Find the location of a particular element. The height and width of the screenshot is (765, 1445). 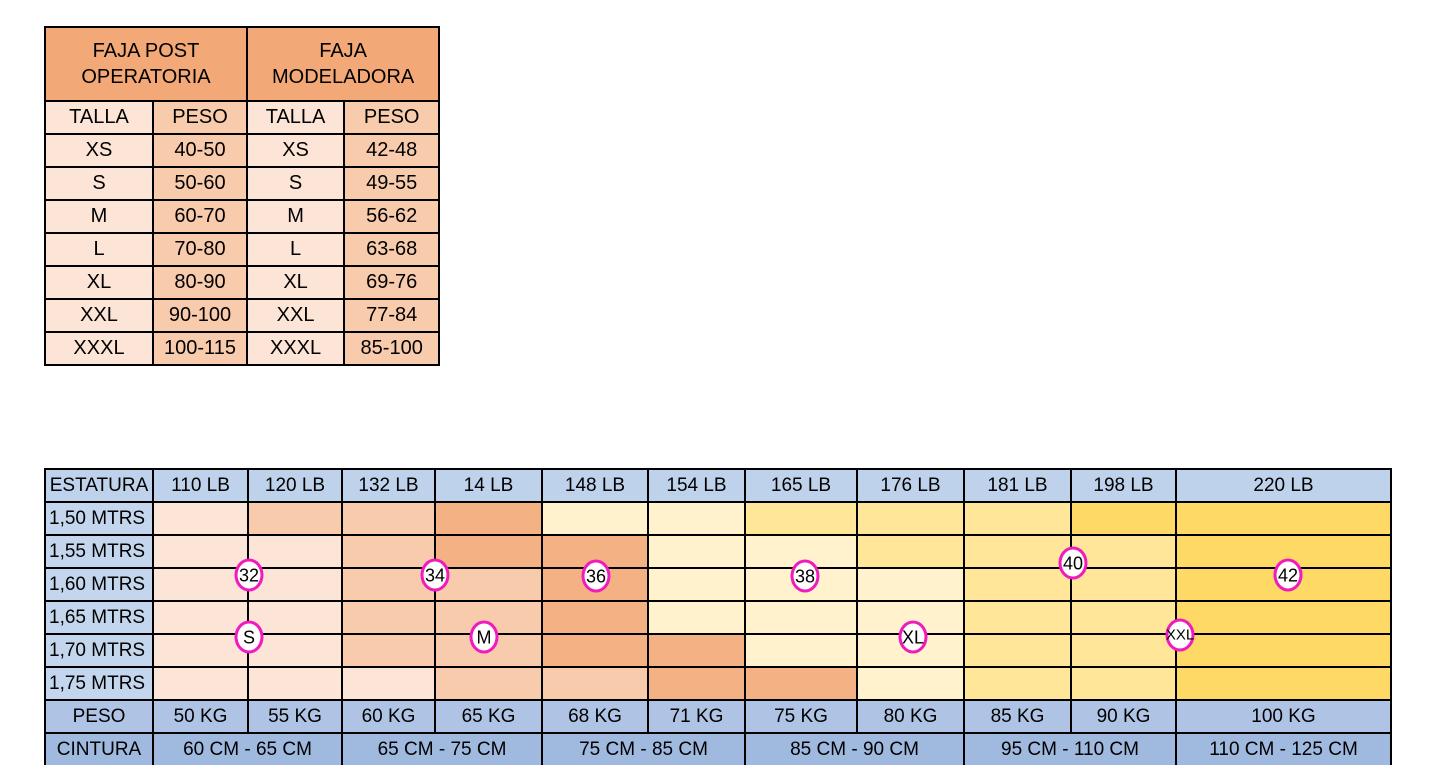

size-chart-peso-cell: 42-48 is located at coordinates (392, 150).